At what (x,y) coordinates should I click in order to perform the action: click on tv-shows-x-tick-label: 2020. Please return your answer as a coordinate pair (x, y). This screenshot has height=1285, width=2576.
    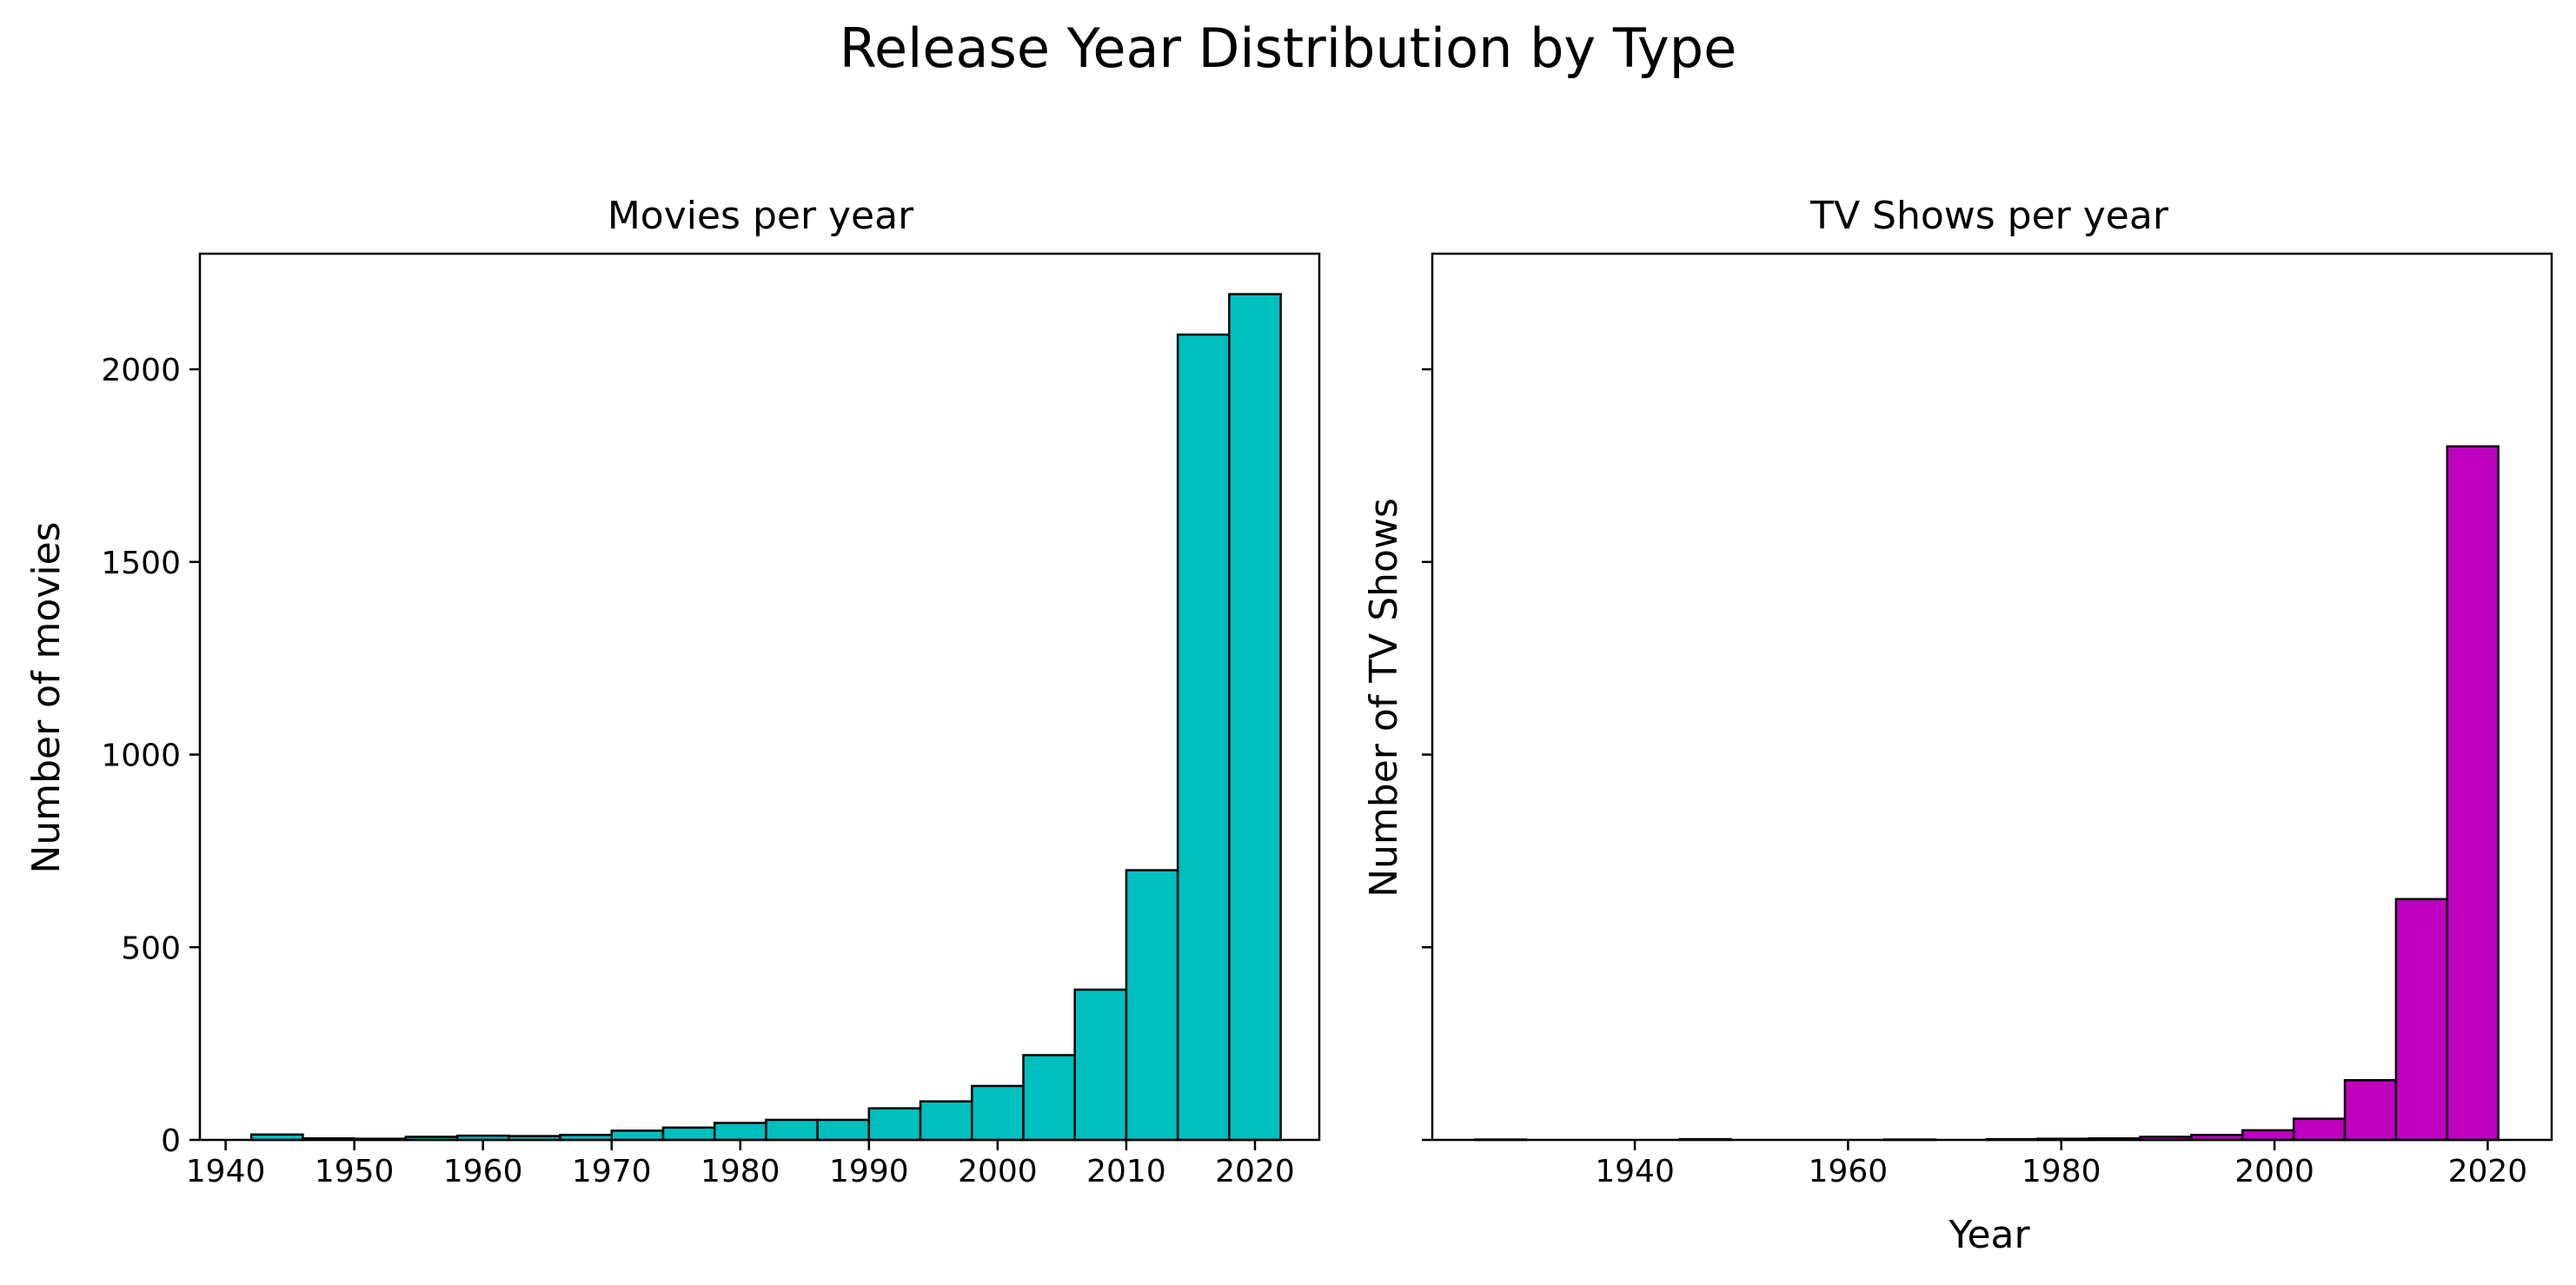
    Looking at the image, I should click on (2488, 1171).